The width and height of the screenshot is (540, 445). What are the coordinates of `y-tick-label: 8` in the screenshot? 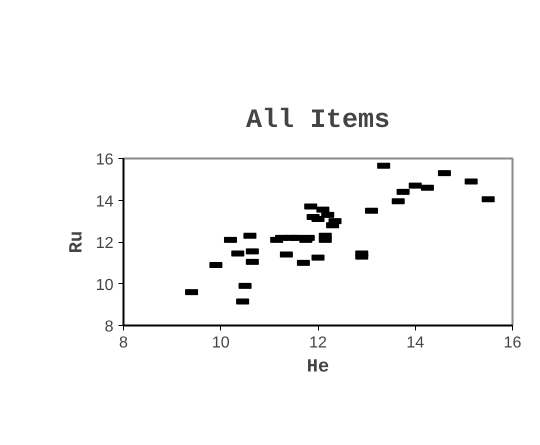 It's located at (109, 327).